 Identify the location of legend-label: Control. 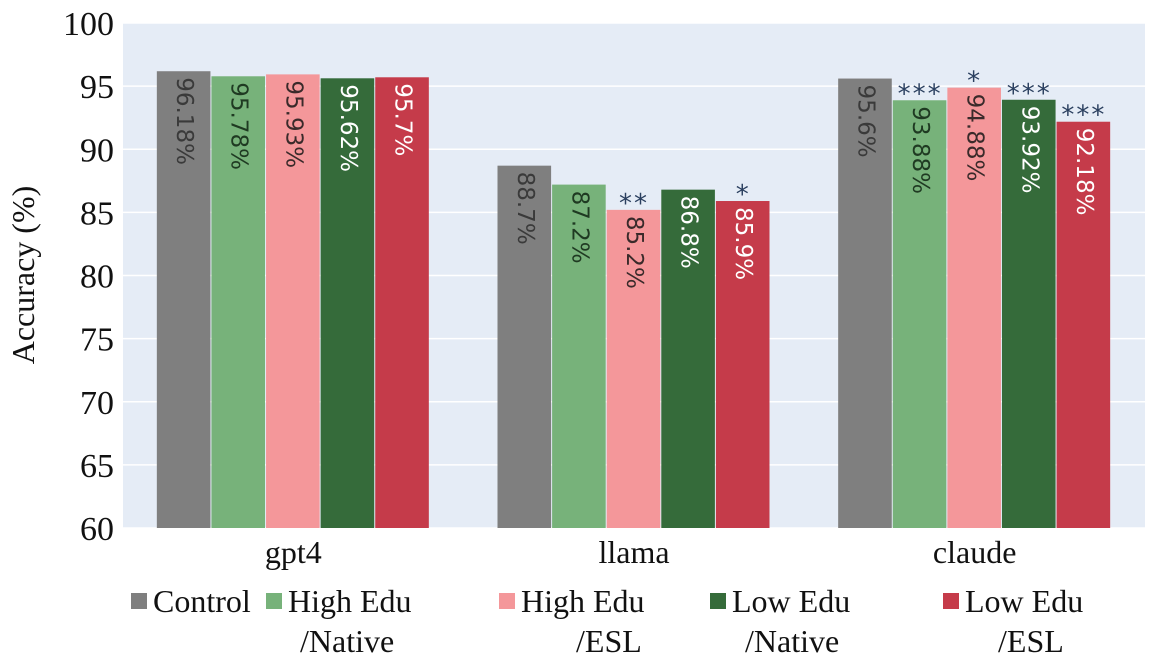
(202, 601).